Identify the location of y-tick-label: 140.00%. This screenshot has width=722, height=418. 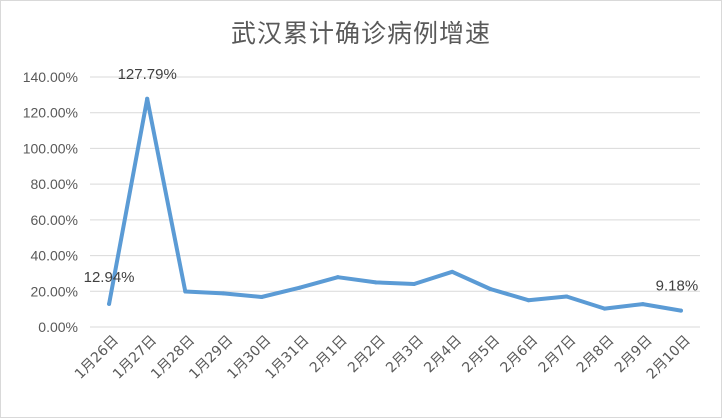
(50, 77).